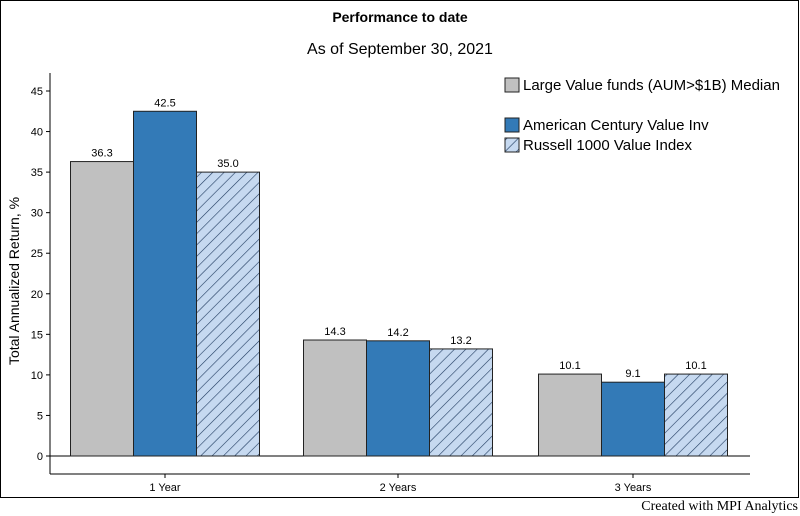  Describe the element at coordinates (37, 335) in the screenshot. I see `y-tick-label: 15` at that location.